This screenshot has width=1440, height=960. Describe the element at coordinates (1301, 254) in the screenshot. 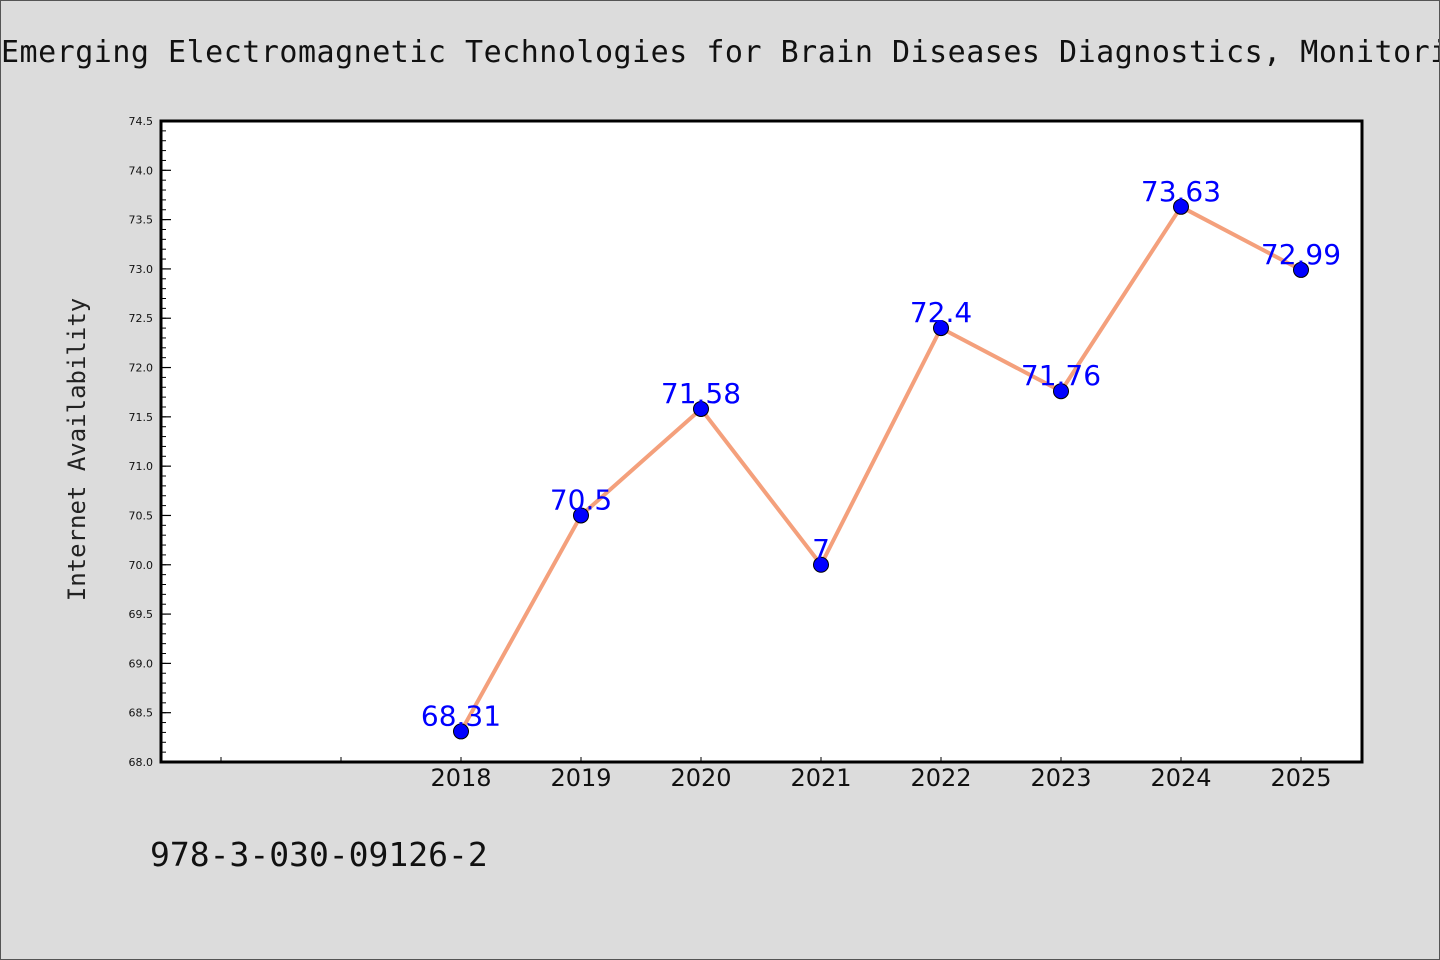

I see `data-label: 72.99` at that location.